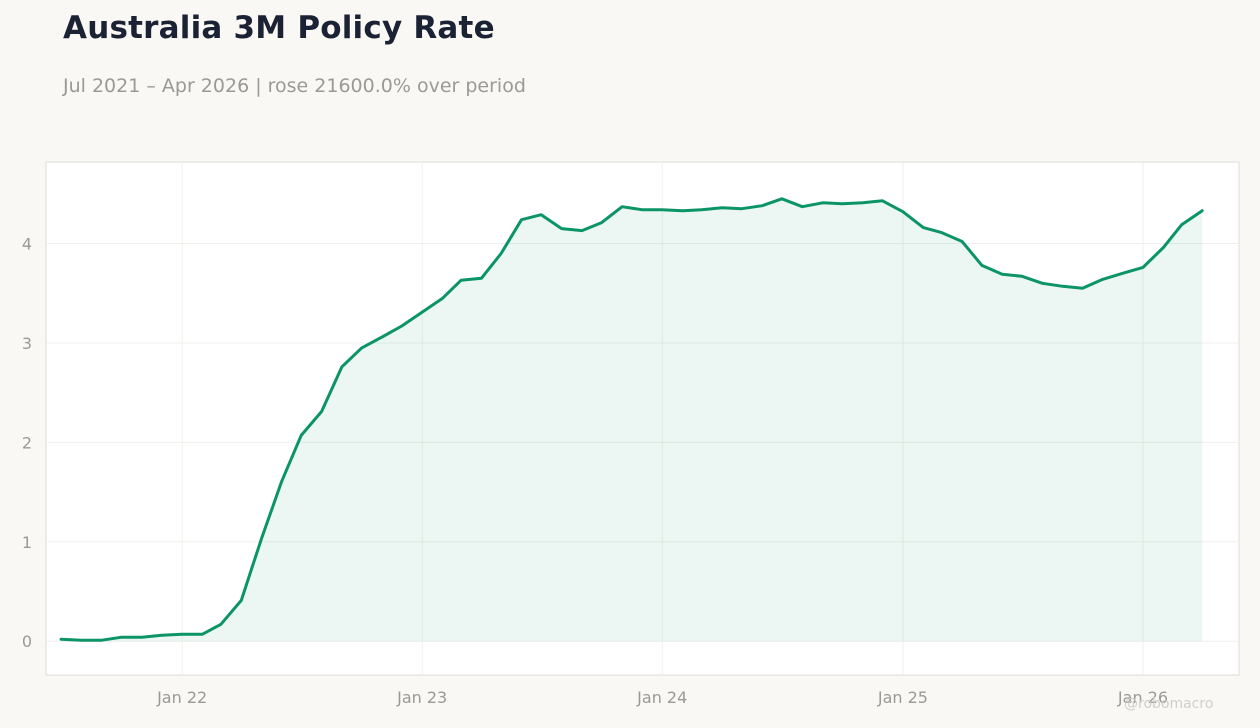 The height and width of the screenshot is (728, 1260). Describe the element at coordinates (27, 641) in the screenshot. I see `y-tick-label: 0` at that location.